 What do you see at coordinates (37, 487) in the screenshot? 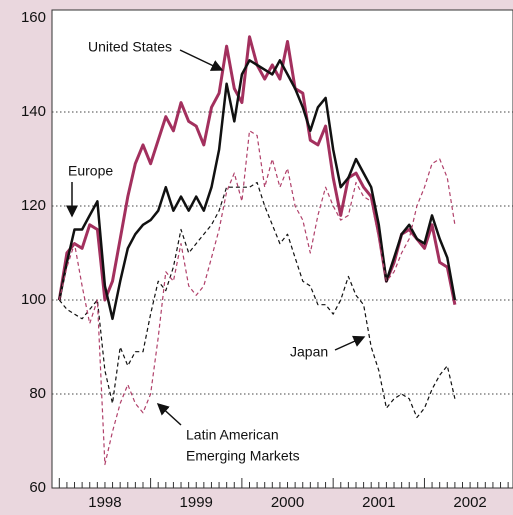
I see `y-tick-label: 60` at bounding box center [37, 487].